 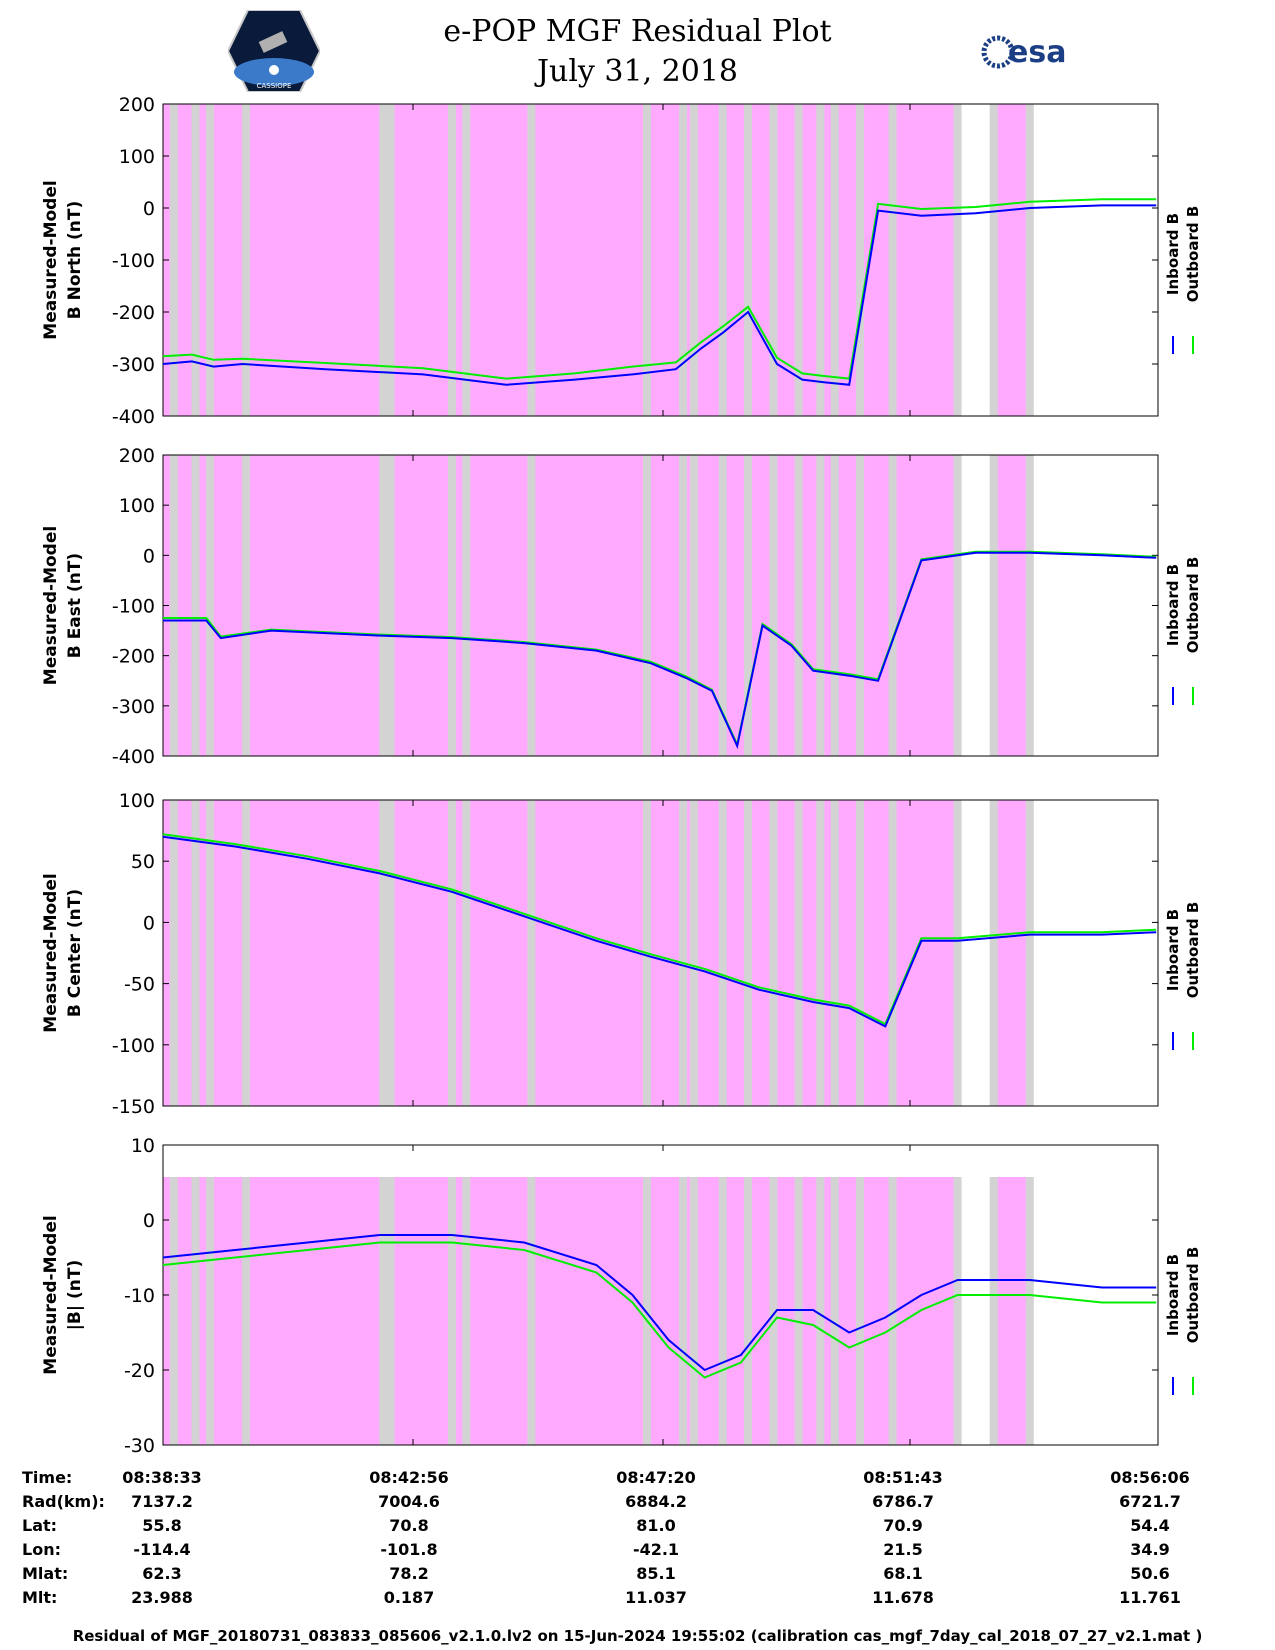 I want to click on y-tick-label: 200, so click(x=137, y=456).